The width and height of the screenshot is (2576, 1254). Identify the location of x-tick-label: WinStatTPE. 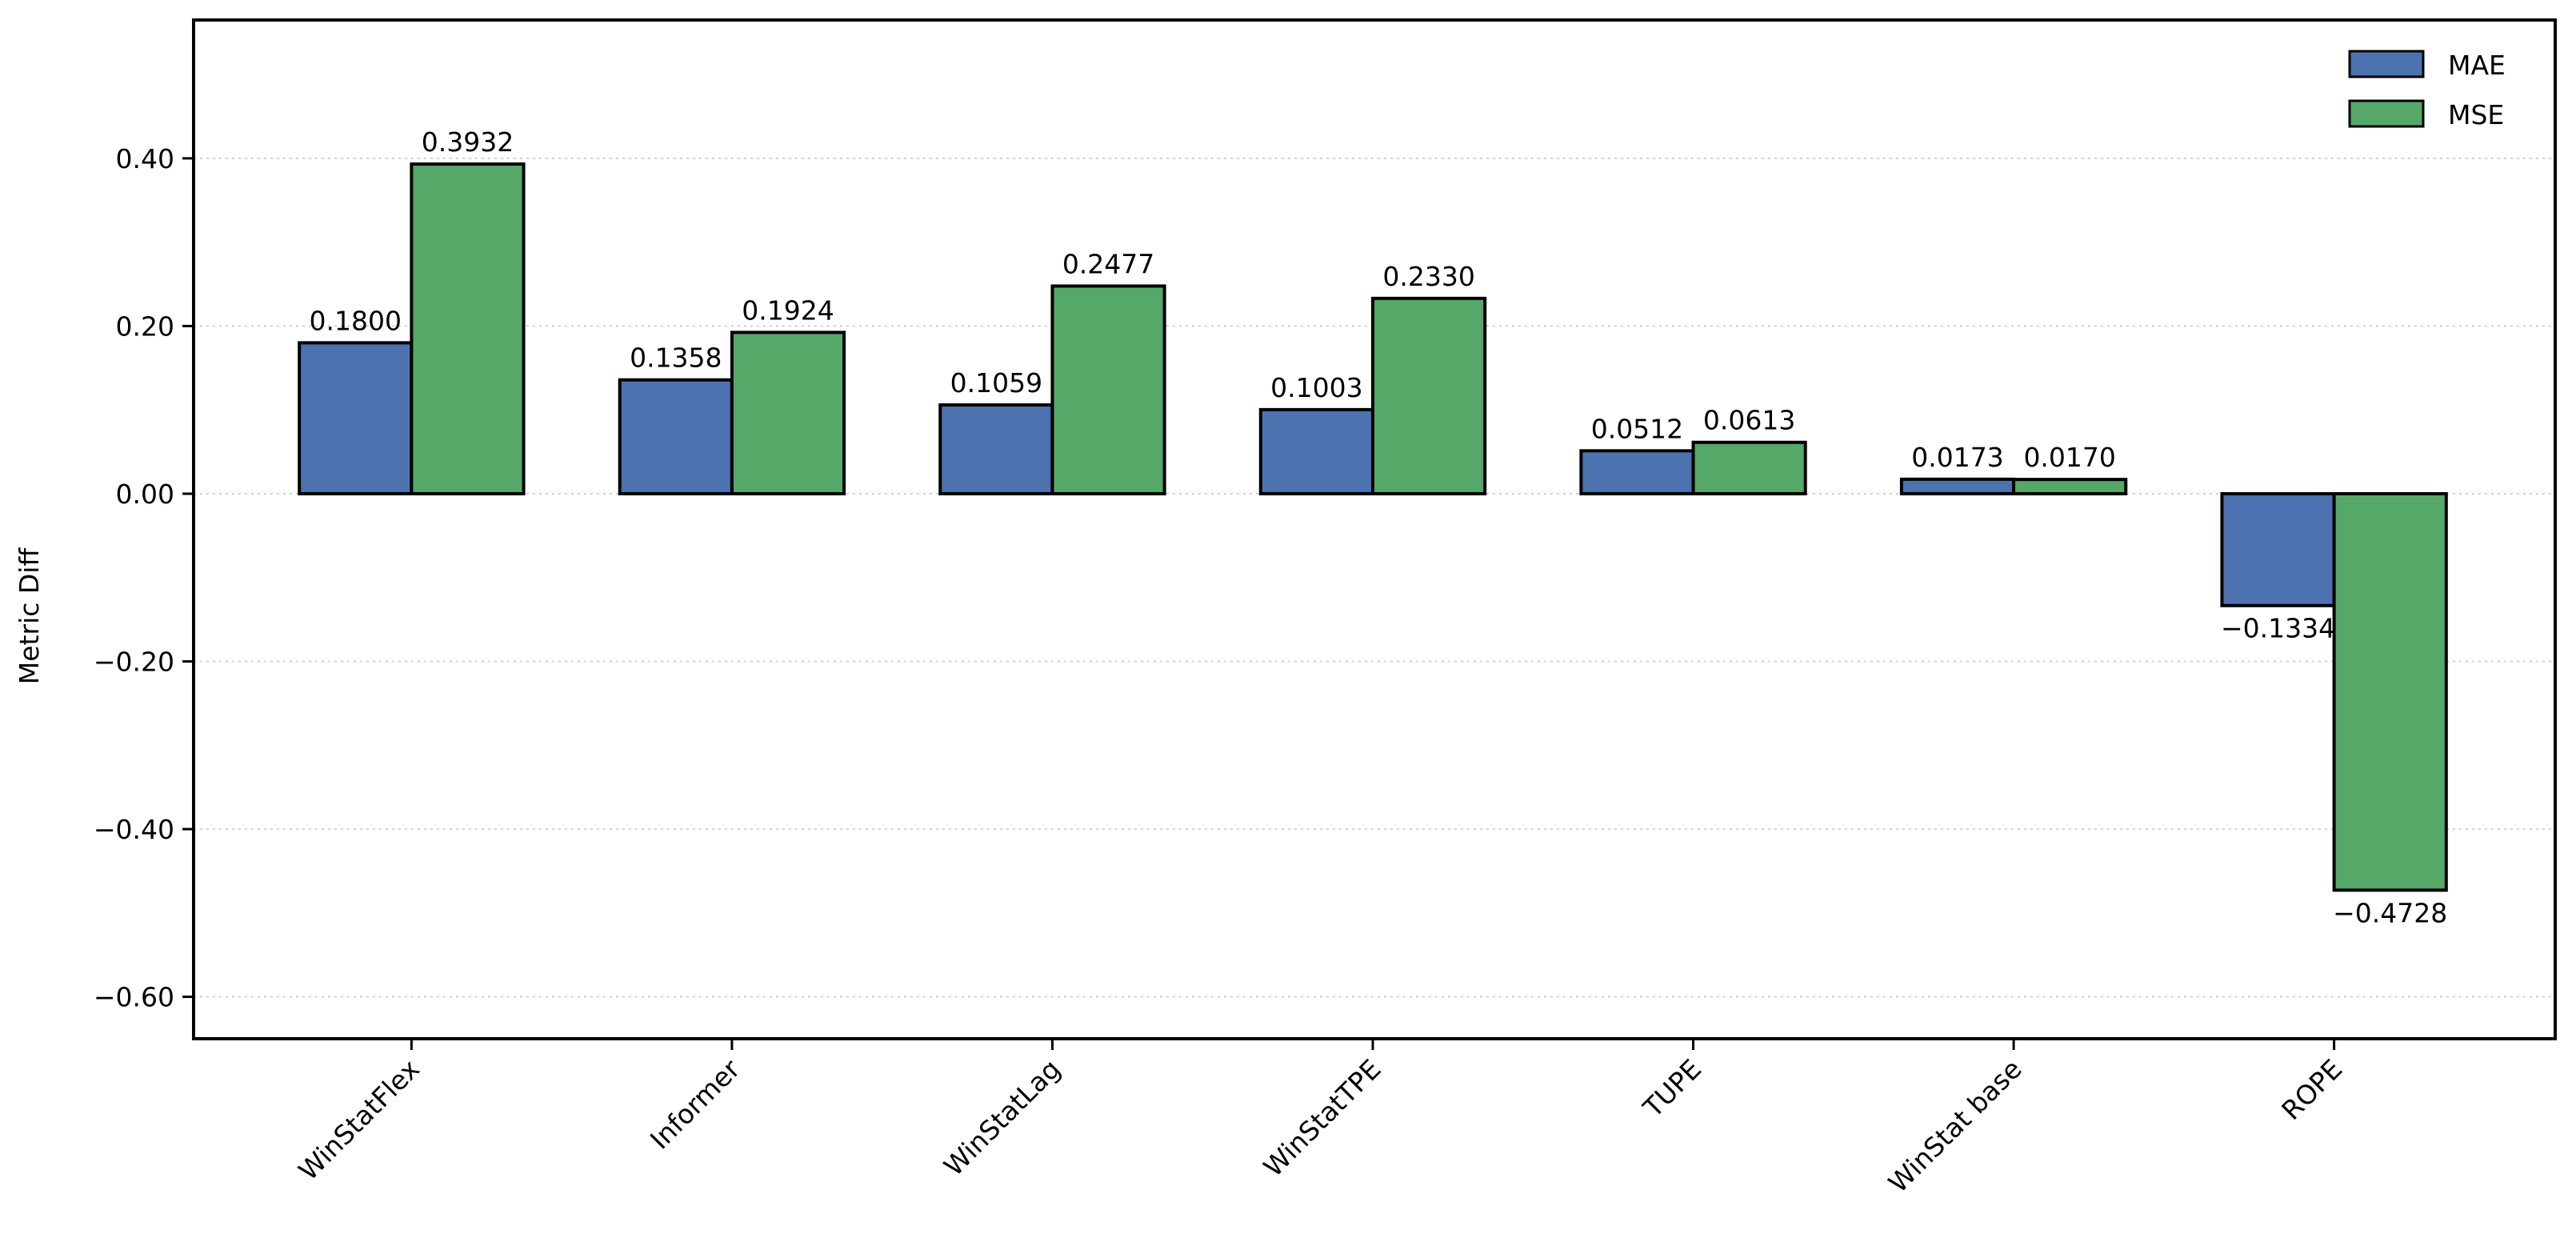
(1322, 1118).